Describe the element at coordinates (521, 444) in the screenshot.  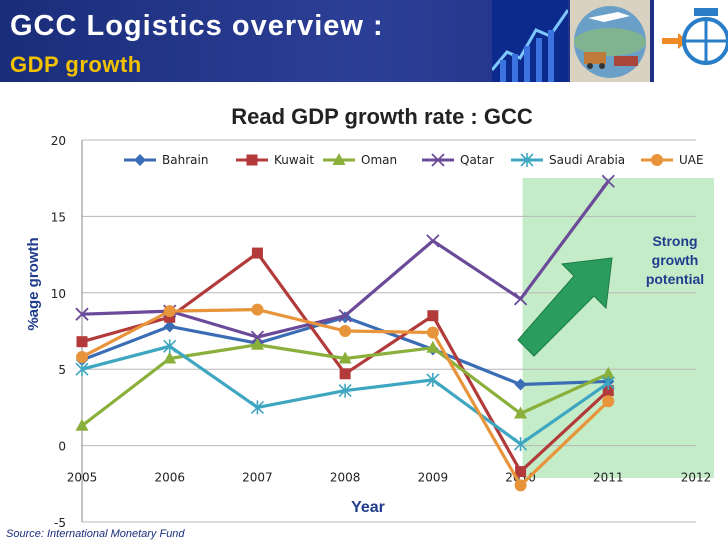
I see `point-saudi-arabia-2010` at that location.